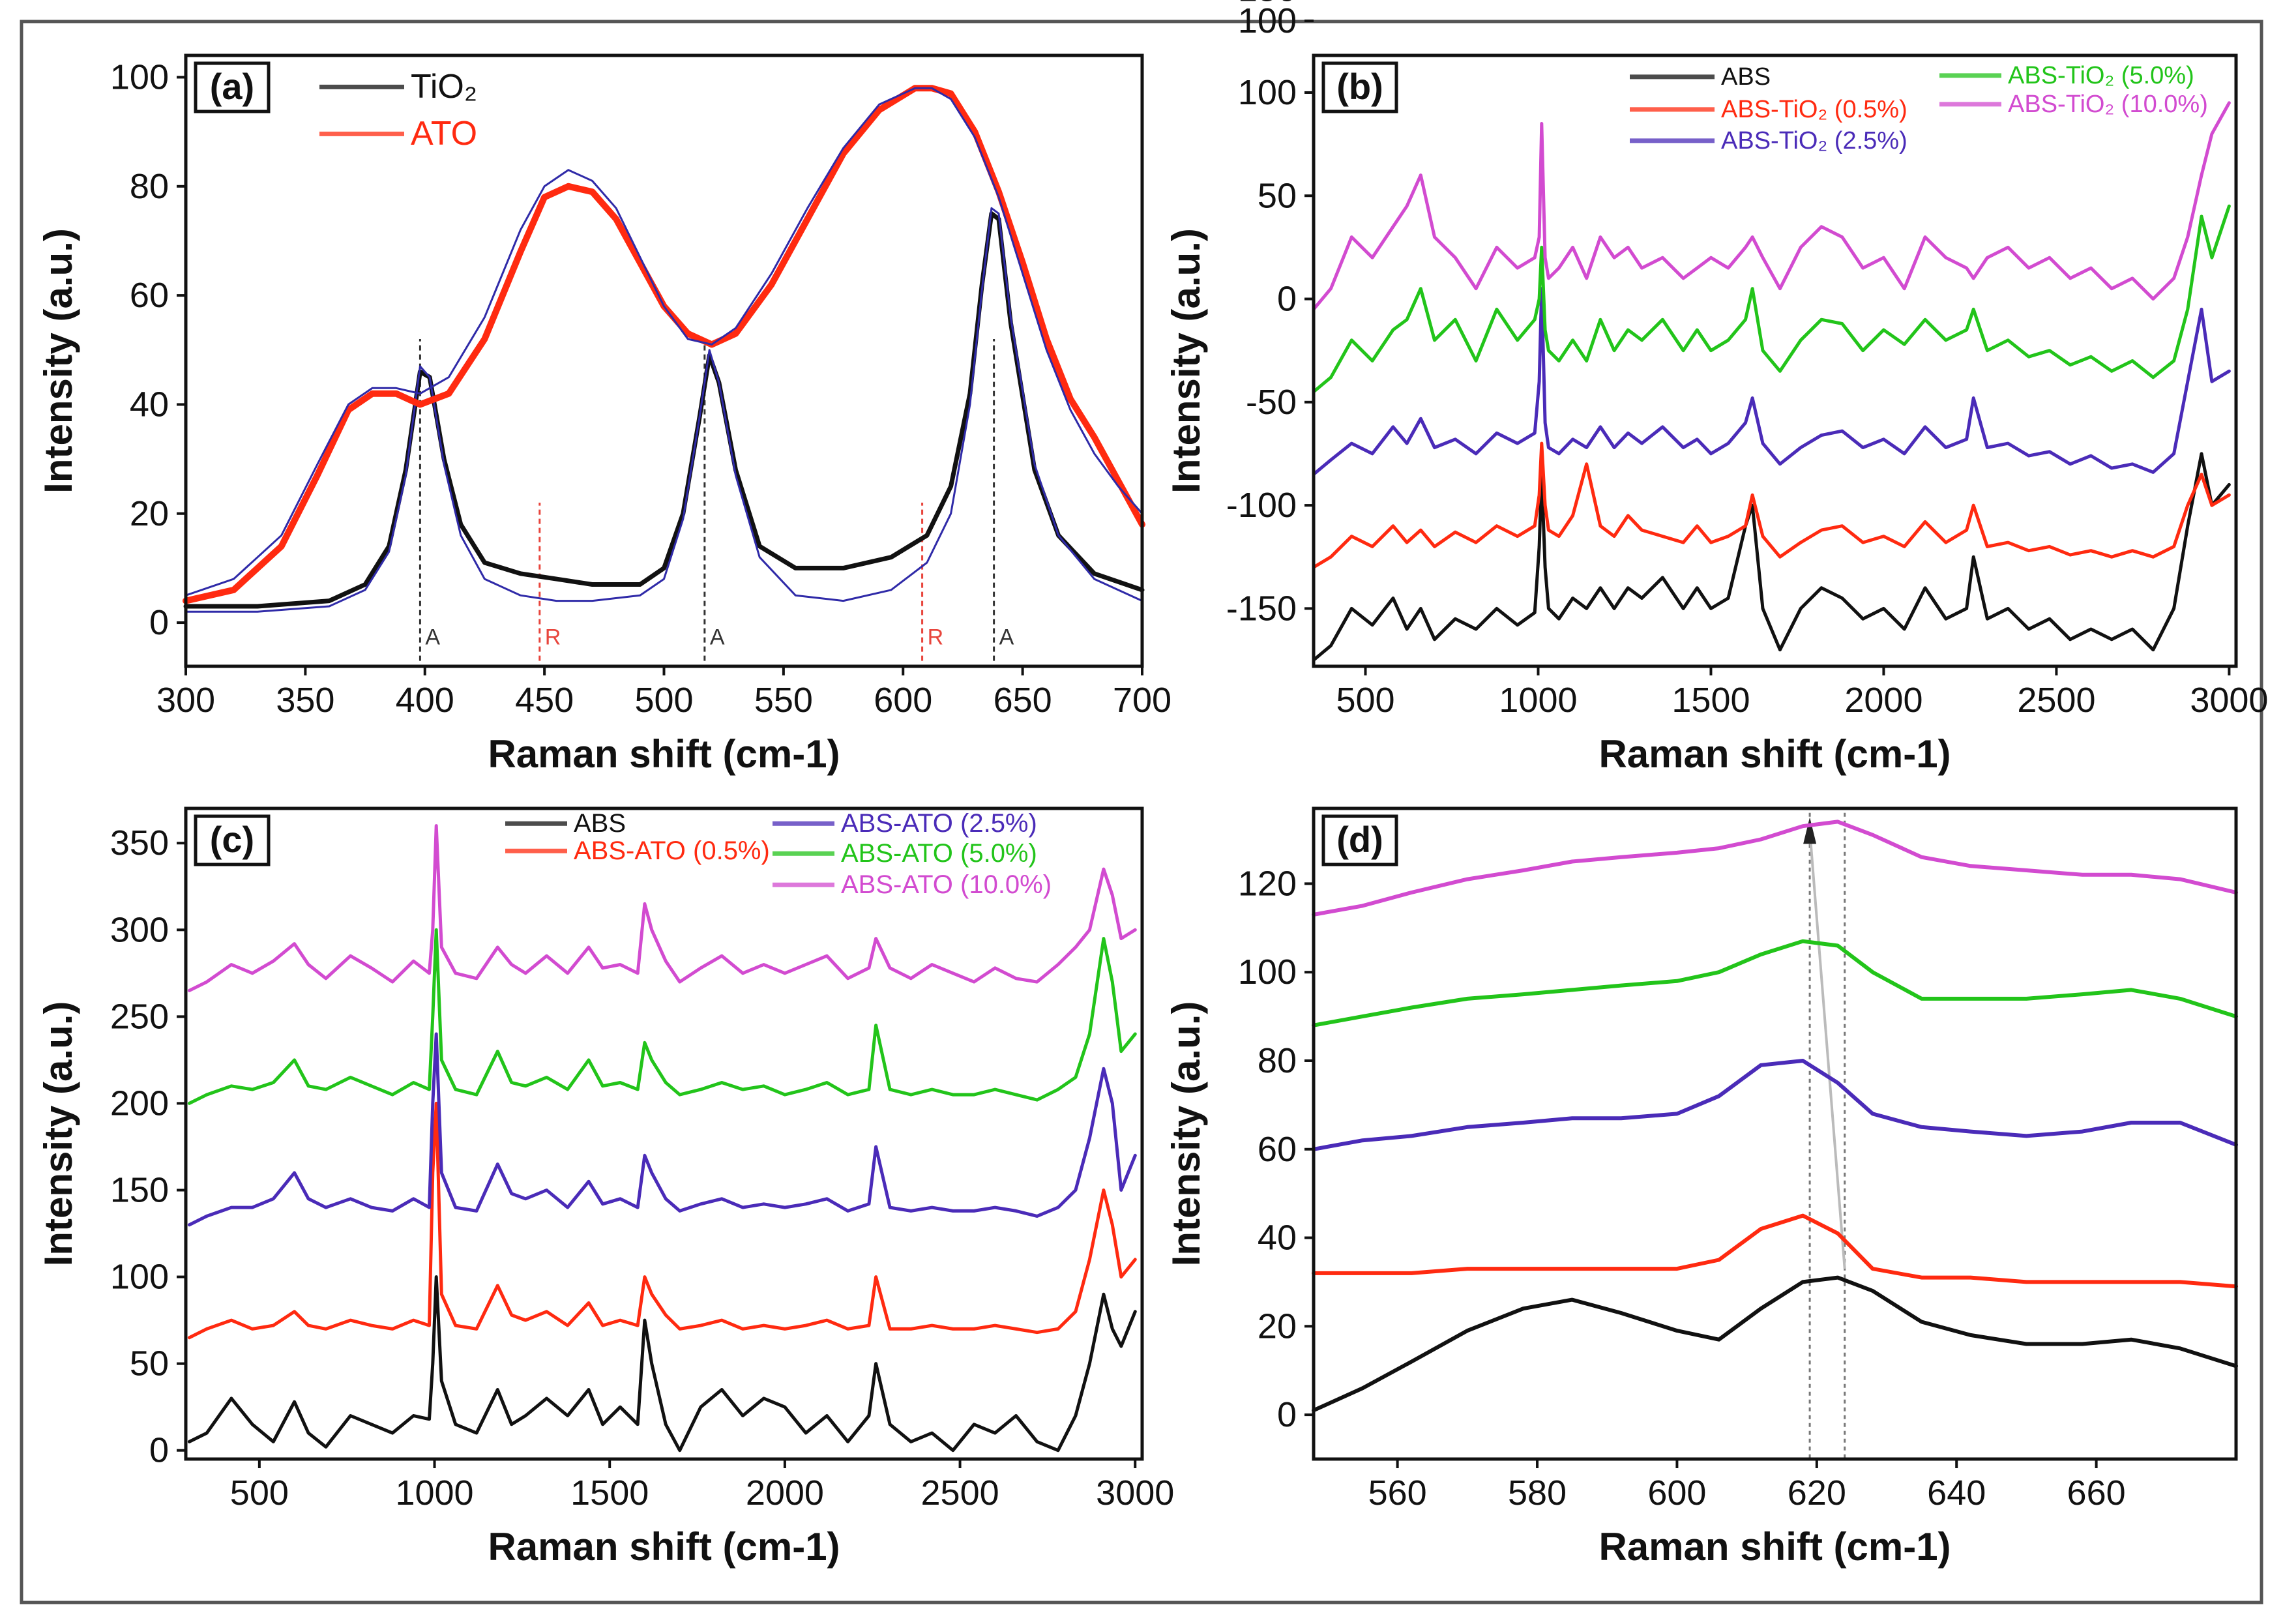  Describe the element at coordinates (544, 700) in the screenshot. I see `x-tick-label: 450` at that location.